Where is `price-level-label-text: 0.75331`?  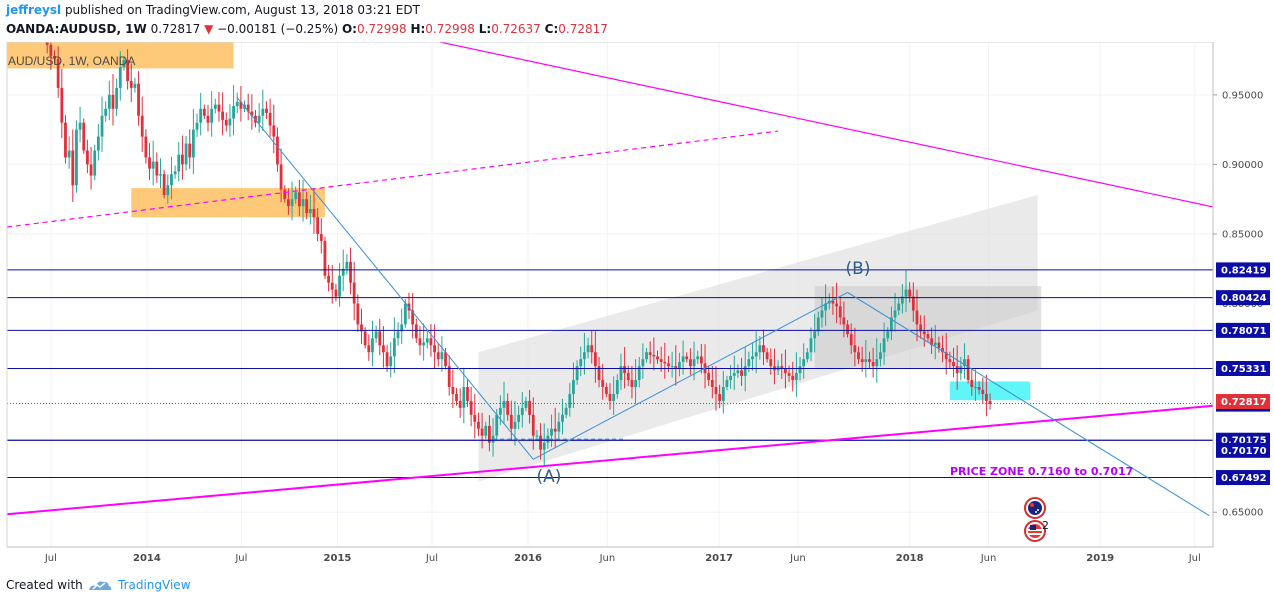
price-level-label-text: 0.75331 is located at coordinates (1244, 369).